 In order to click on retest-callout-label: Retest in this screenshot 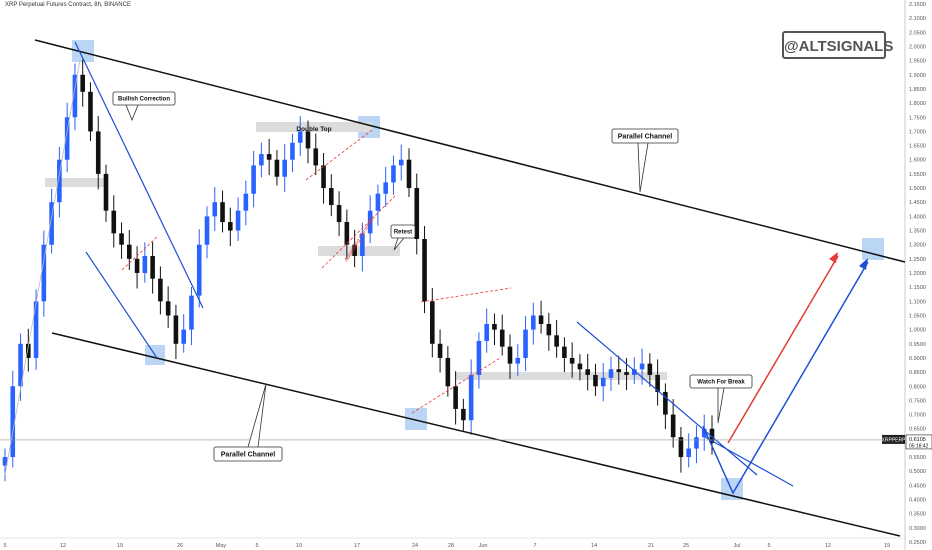, I will do `click(403, 233)`.